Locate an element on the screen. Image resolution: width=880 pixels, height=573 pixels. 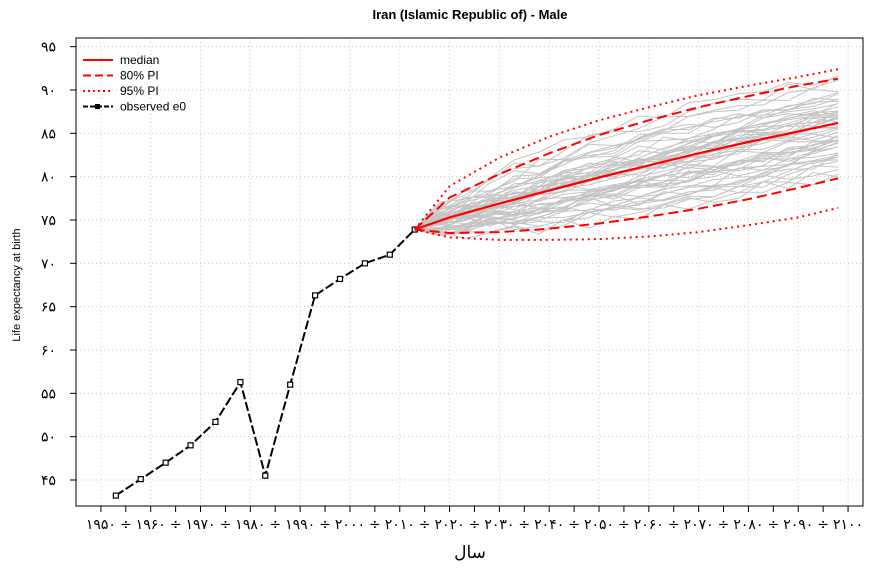
y-tick-label: ۵۵ is located at coordinates (48, 394).